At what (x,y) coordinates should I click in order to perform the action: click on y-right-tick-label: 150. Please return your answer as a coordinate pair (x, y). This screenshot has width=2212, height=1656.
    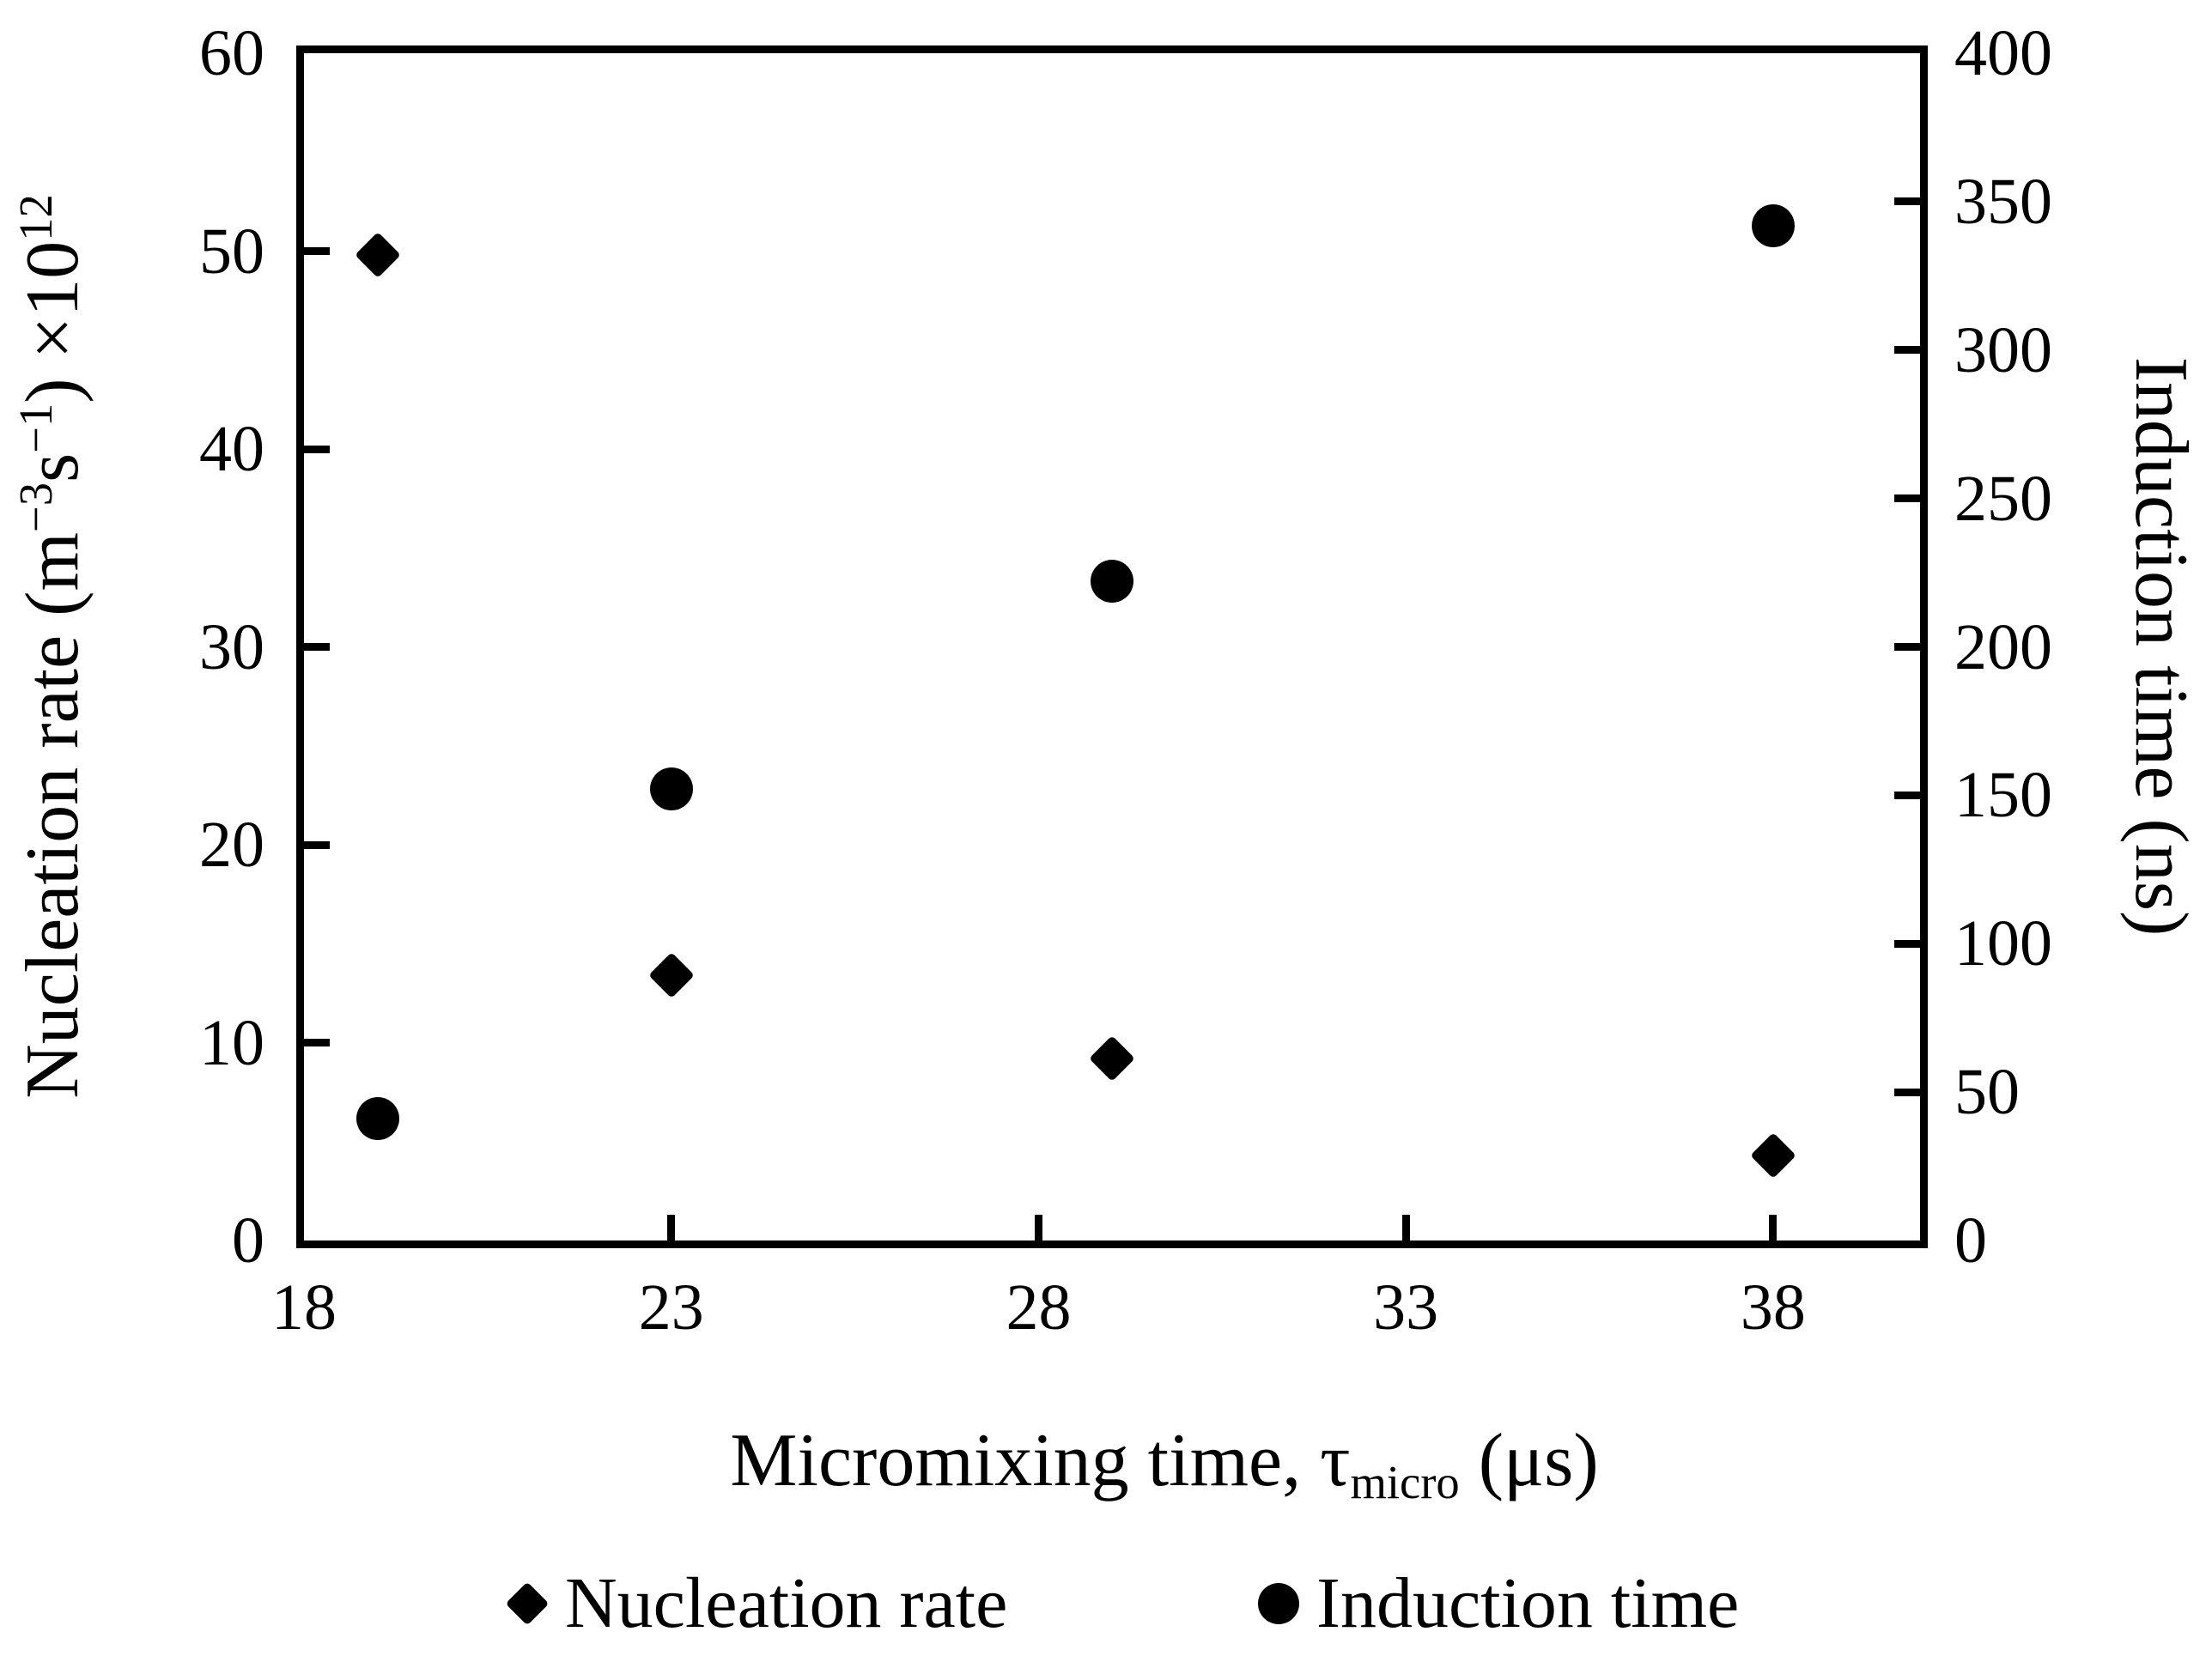
    Looking at the image, I should click on (2003, 795).